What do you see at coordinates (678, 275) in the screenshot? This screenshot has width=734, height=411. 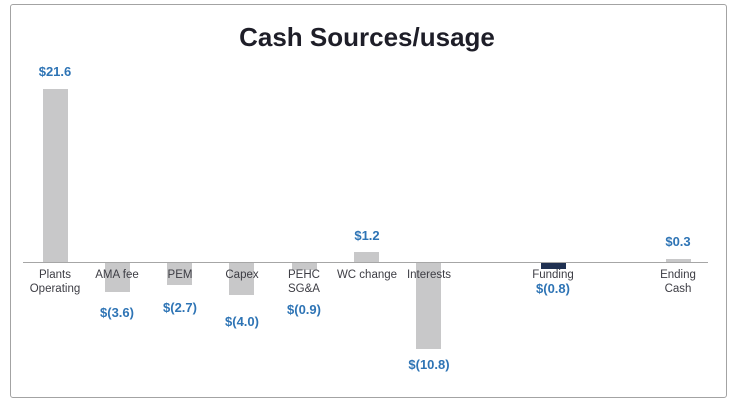 I see `category-label-line: Ending` at bounding box center [678, 275].